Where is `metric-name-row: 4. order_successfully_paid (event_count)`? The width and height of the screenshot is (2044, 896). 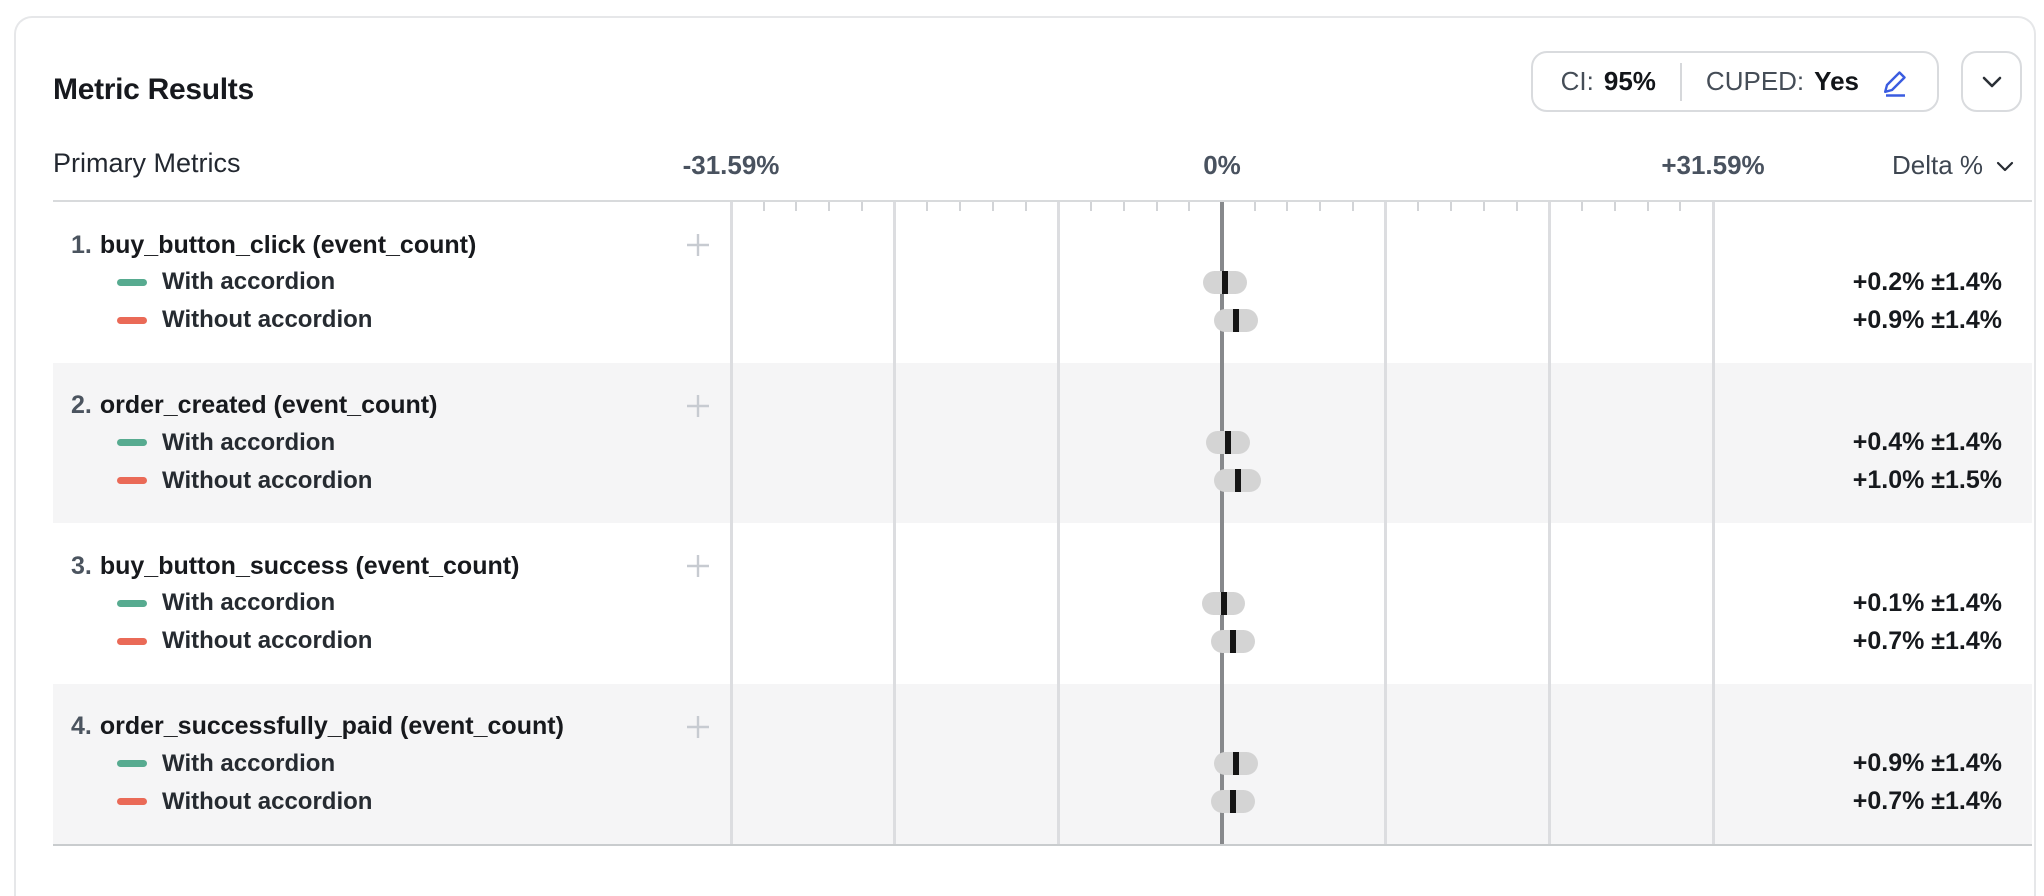
metric-name-row: 4. order_successfully_paid (event_count) is located at coordinates (317, 727).